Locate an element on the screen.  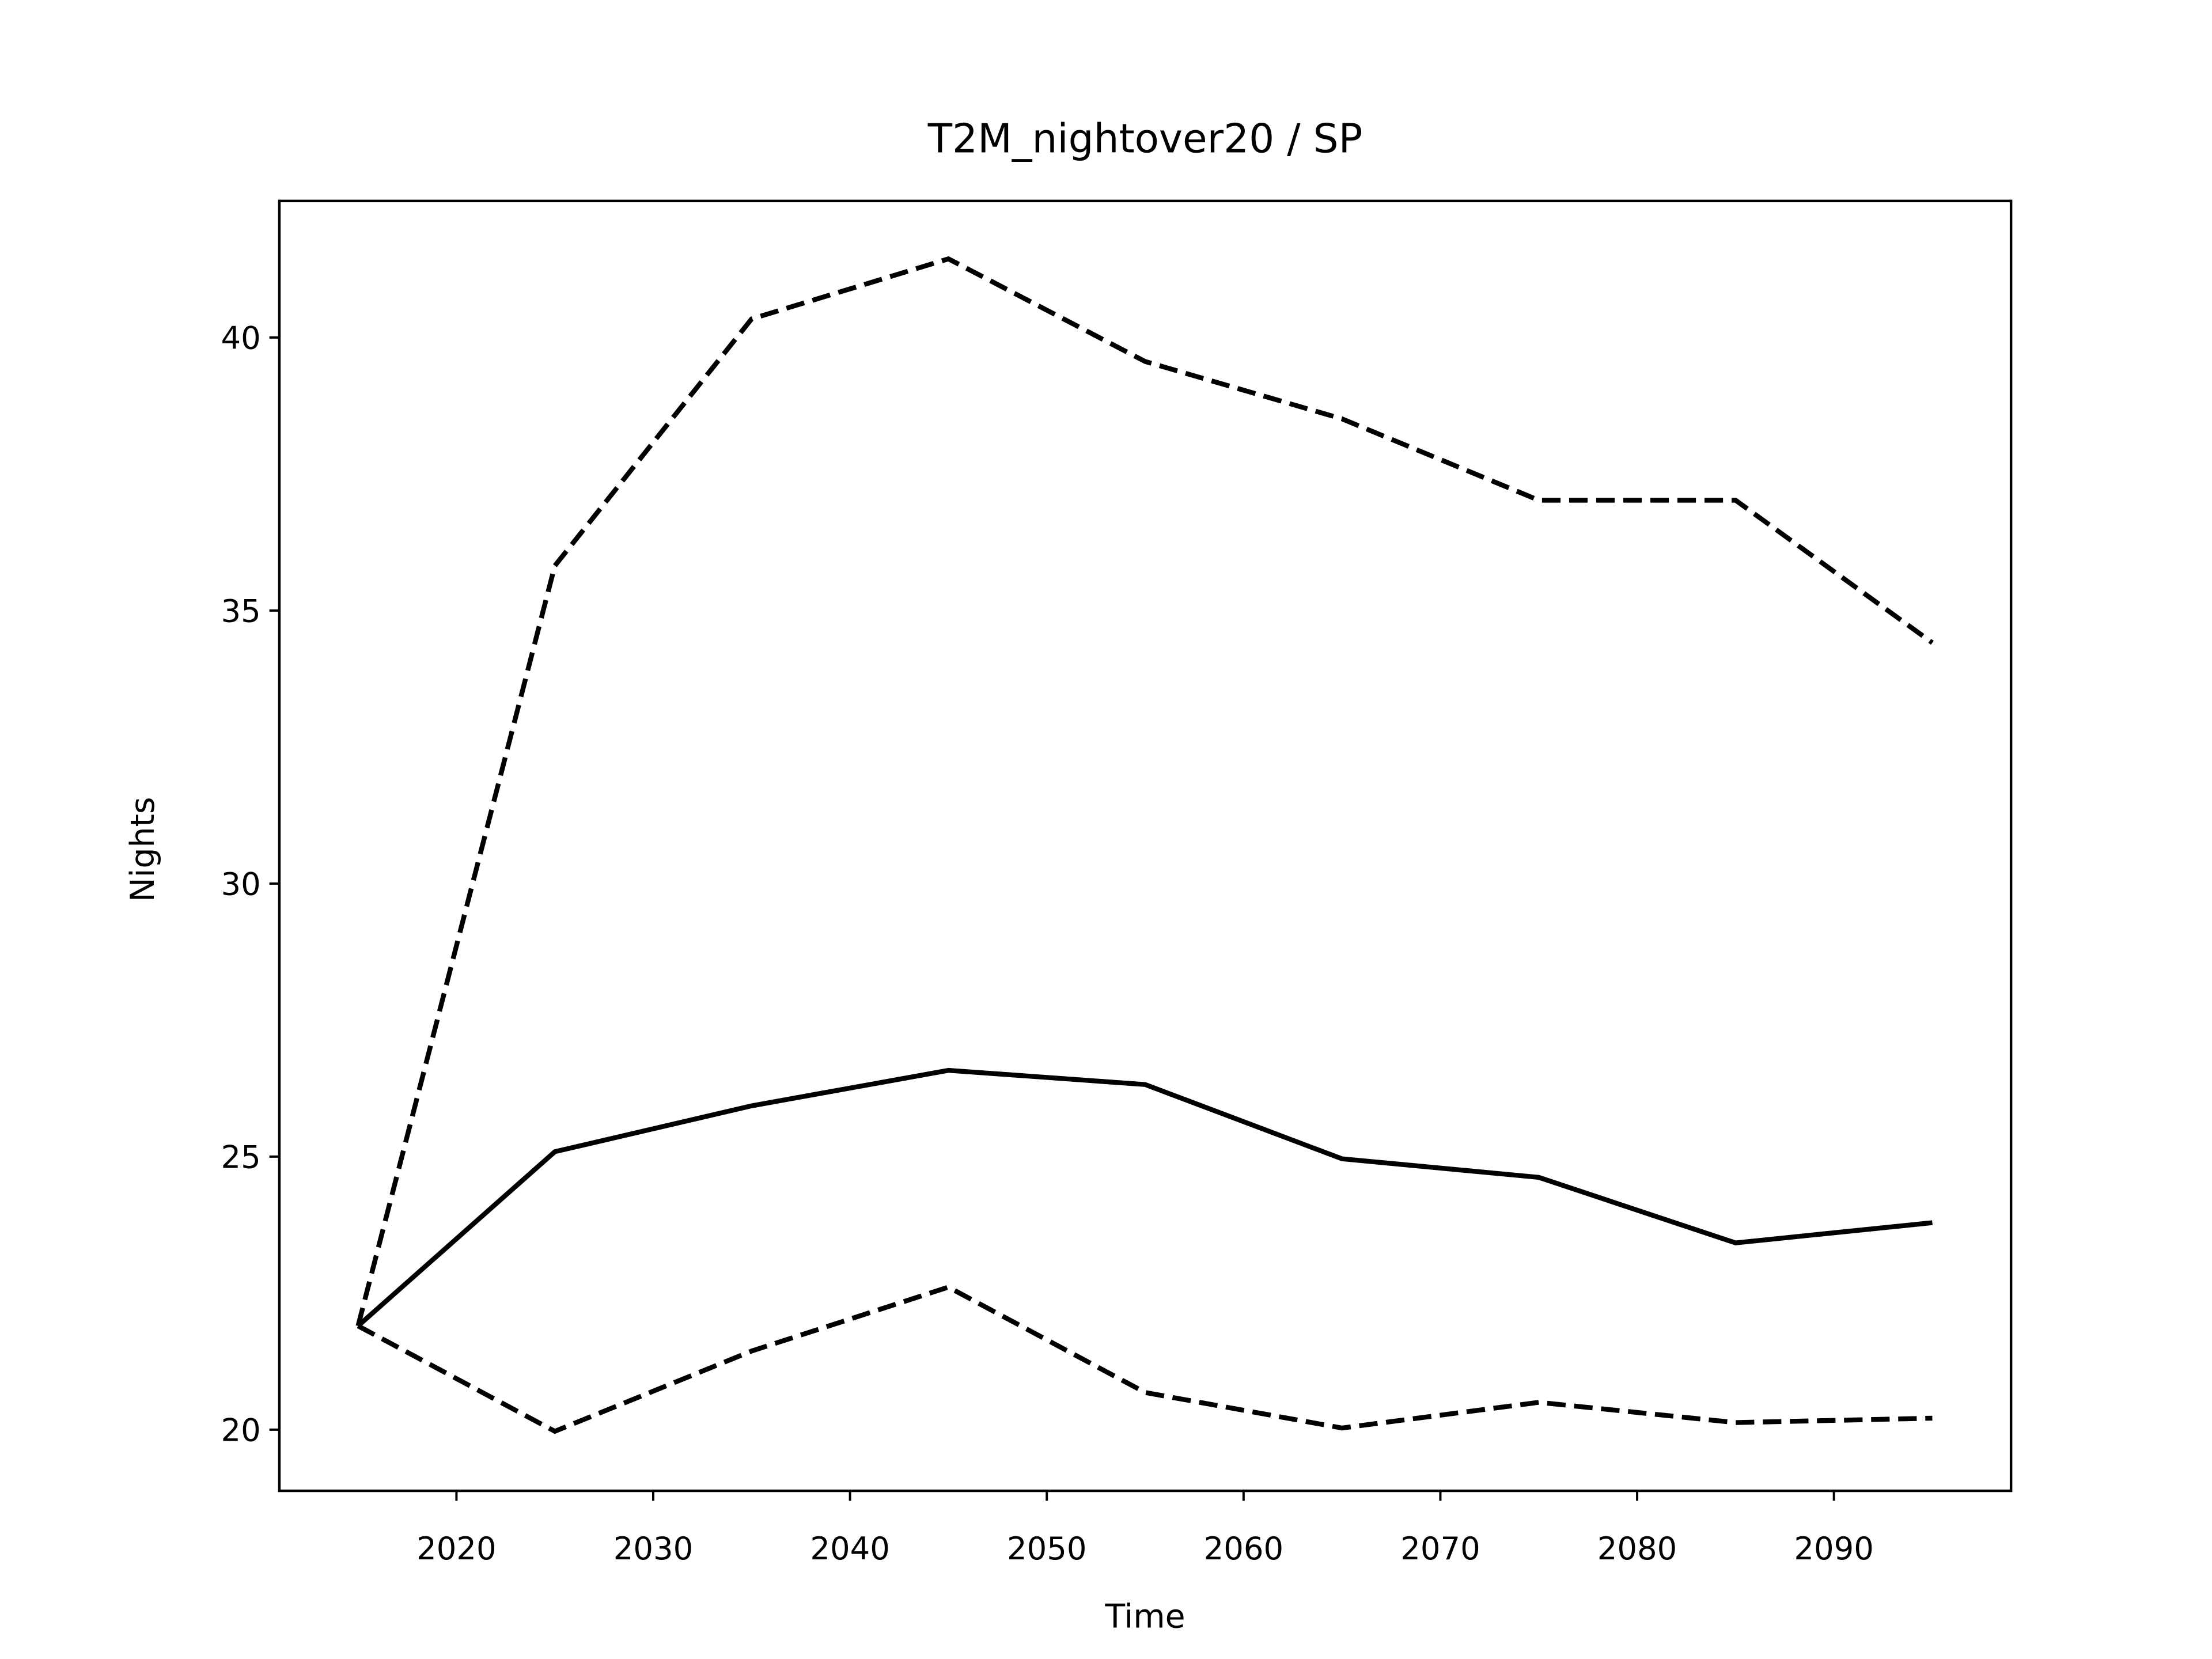
x-tick-label: 2040 is located at coordinates (850, 1548).